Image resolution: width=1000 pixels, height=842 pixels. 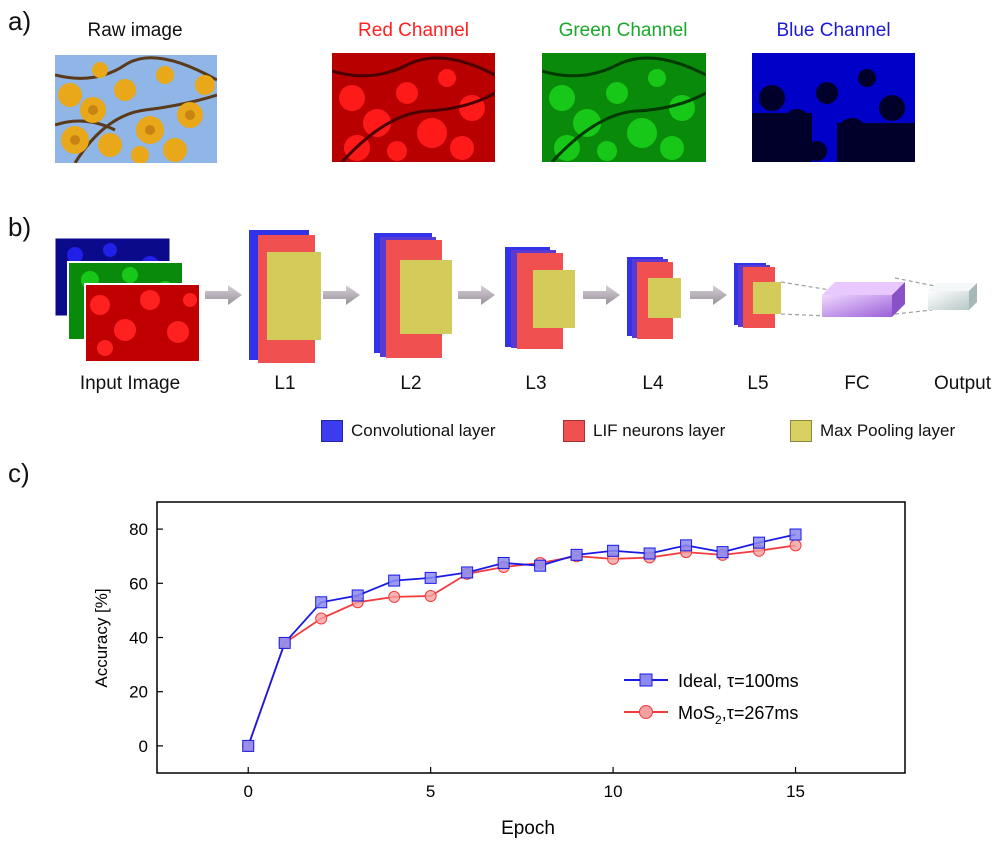 What do you see at coordinates (127, 300) in the screenshot?
I see `input-image-stack` at bounding box center [127, 300].